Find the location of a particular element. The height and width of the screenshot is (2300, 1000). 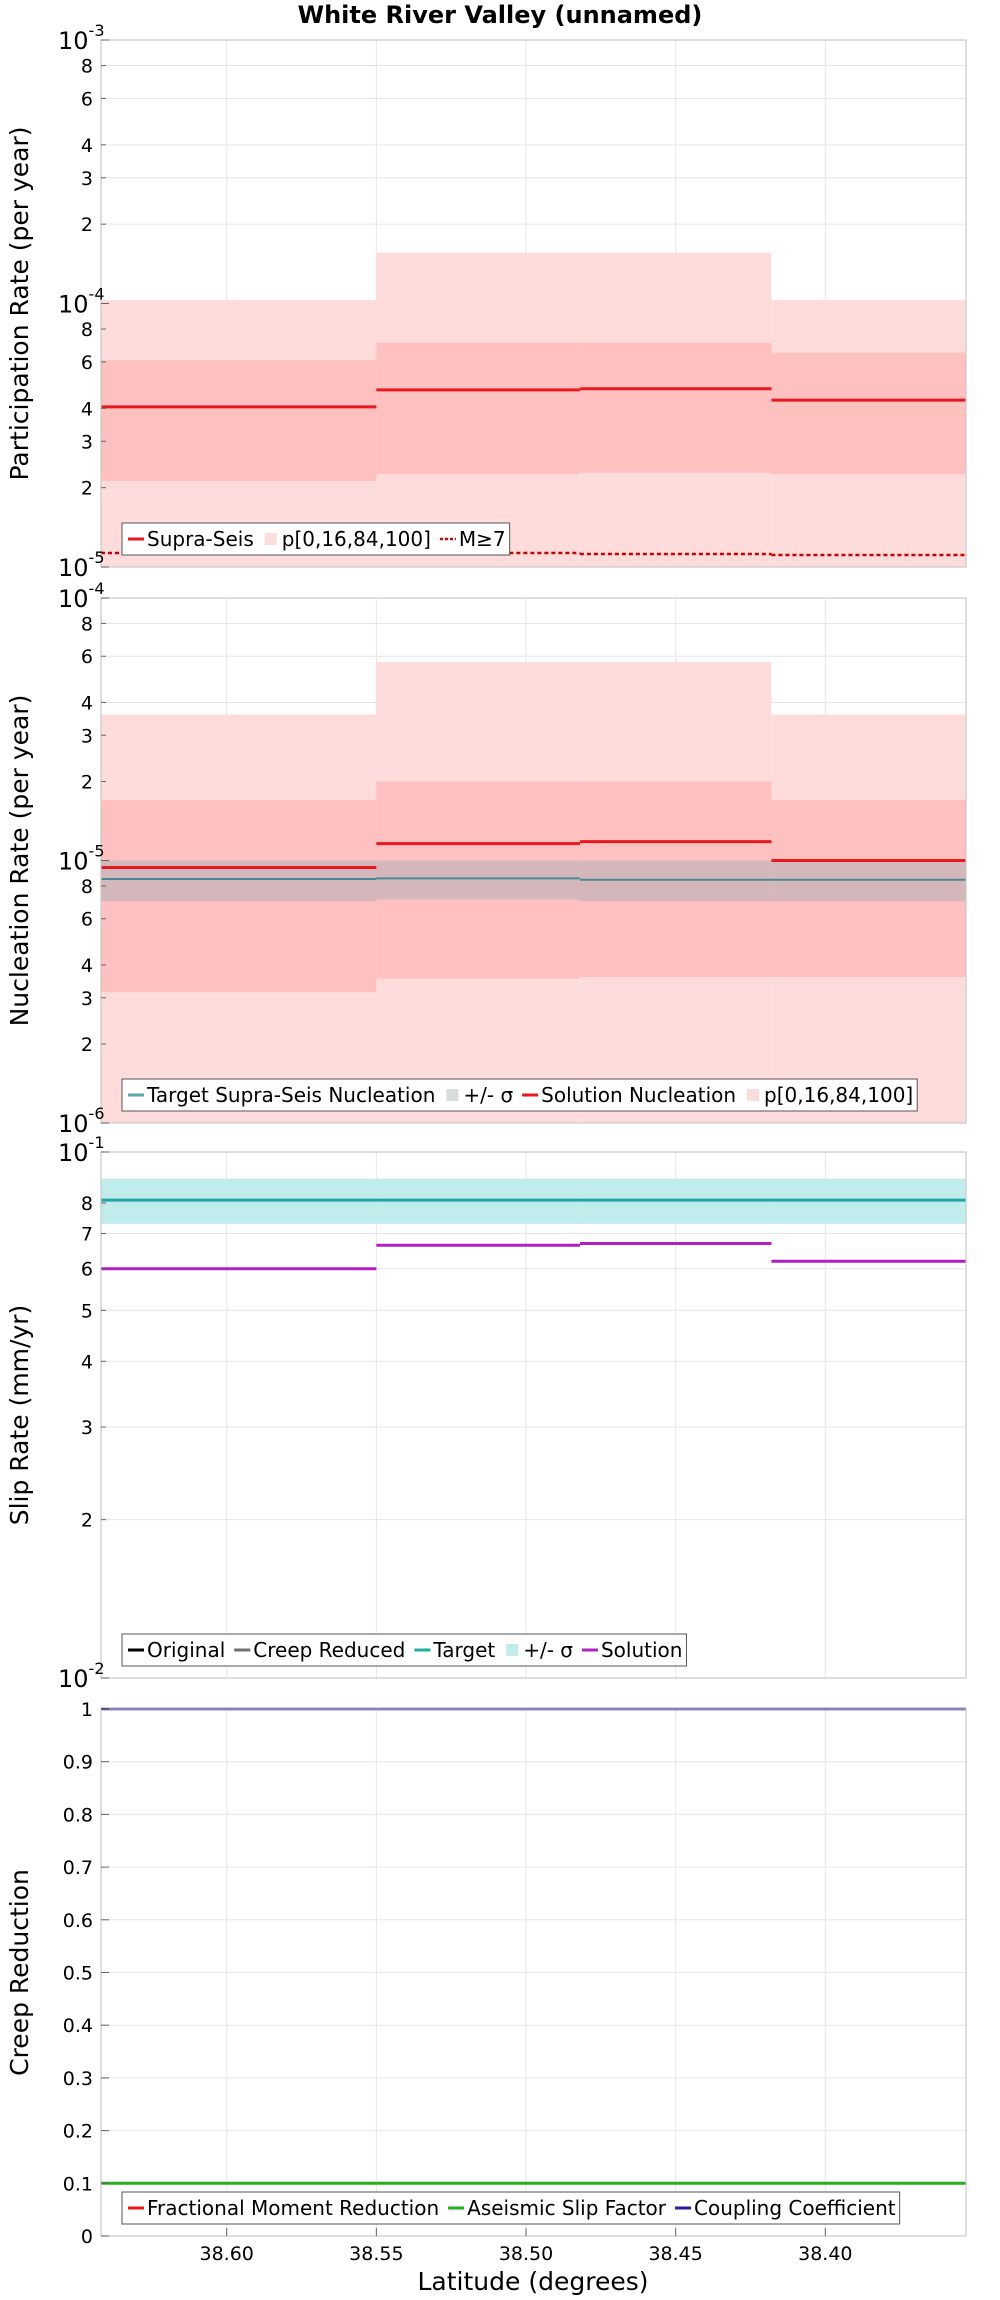

legend-label: Original is located at coordinates (186, 1650).